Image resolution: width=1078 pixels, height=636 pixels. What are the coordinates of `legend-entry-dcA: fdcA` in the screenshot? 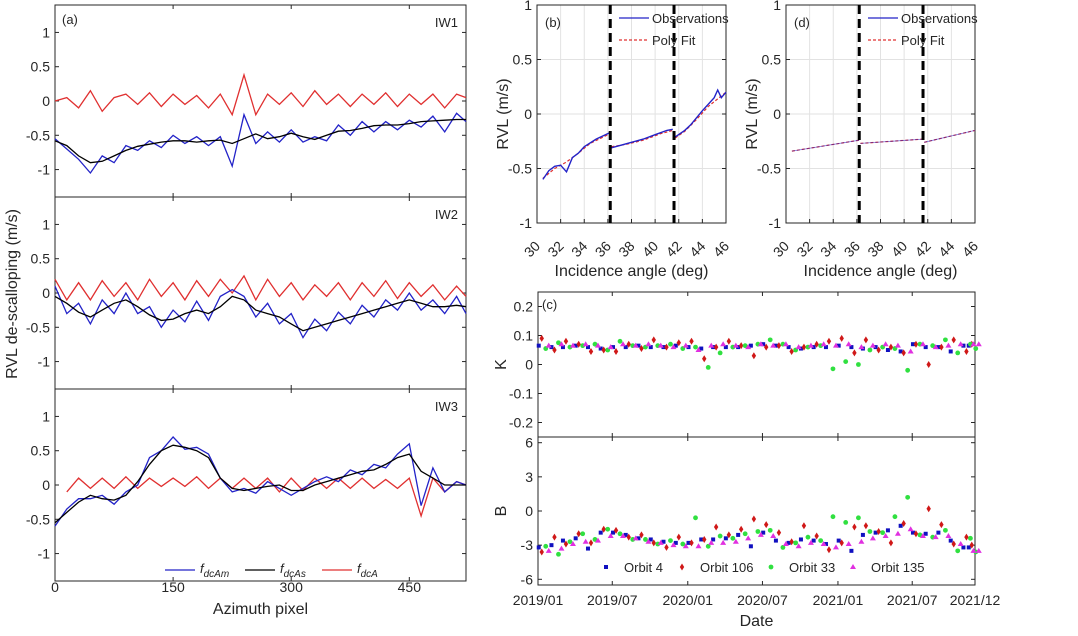 It's located at (367, 570).